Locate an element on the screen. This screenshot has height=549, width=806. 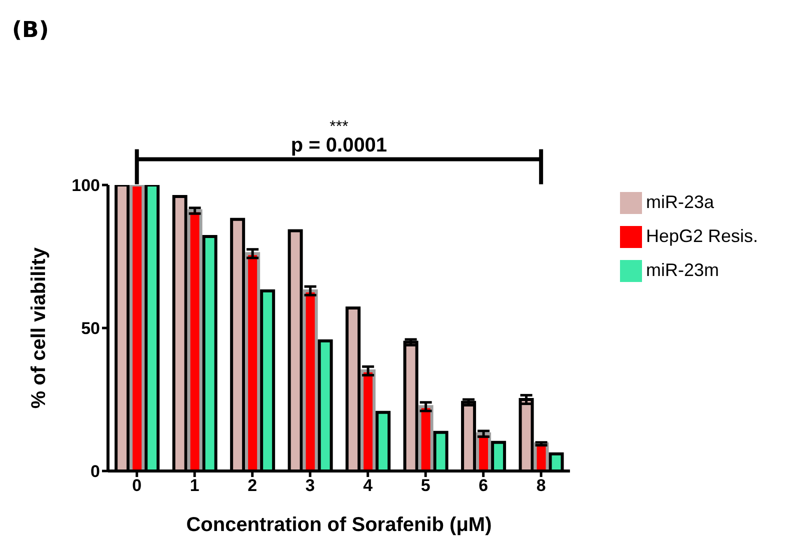
x-tick-label: 0 is located at coordinates (137, 486).